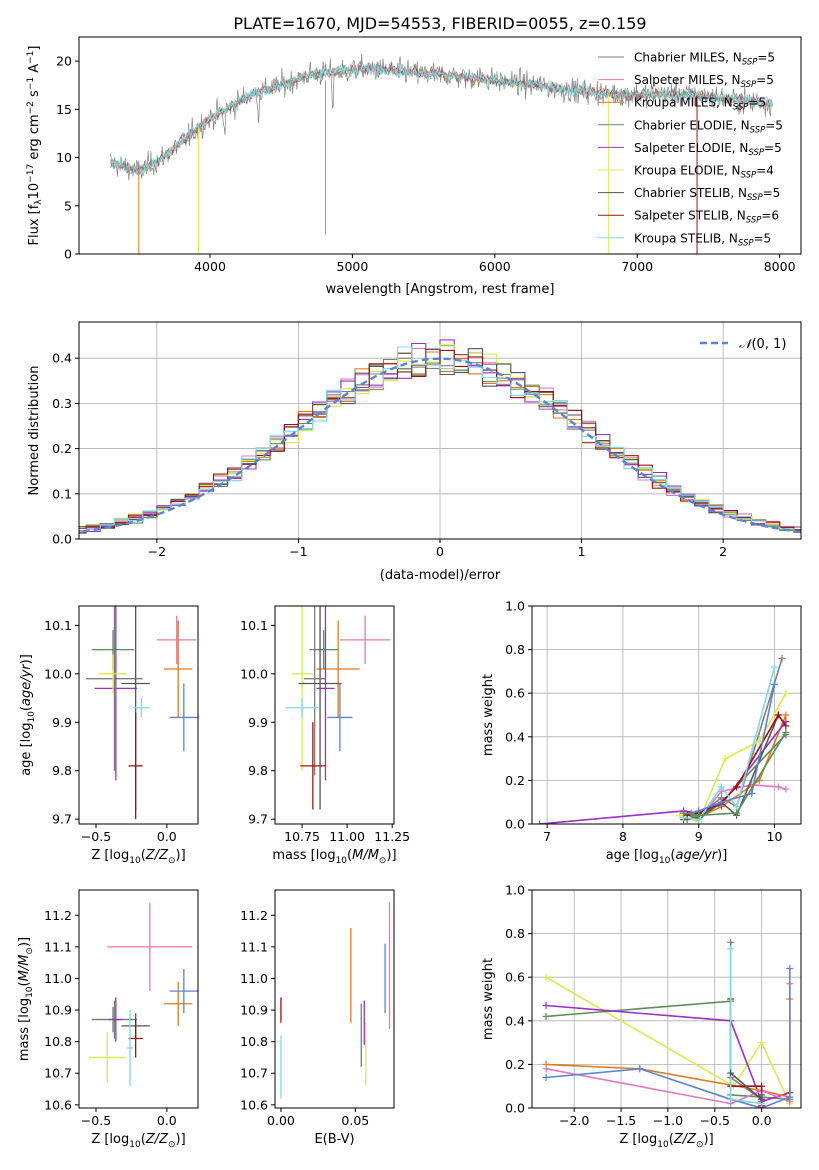 This screenshot has width=819, height=1170. What do you see at coordinates (515, 933) in the screenshot?
I see `tick-label-y: 0.8` at bounding box center [515, 933].